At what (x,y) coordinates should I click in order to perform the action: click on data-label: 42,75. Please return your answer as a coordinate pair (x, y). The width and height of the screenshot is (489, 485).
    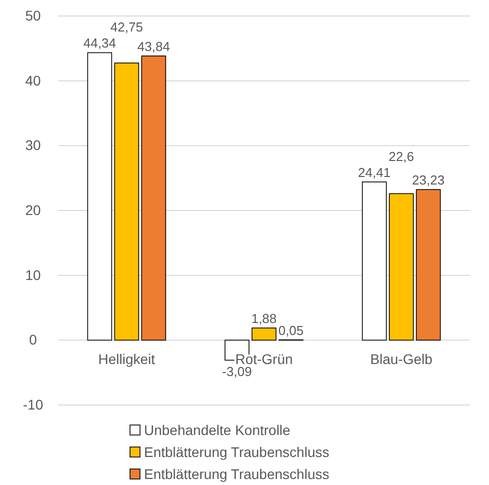
    Looking at the image, I should click on (126, 27).